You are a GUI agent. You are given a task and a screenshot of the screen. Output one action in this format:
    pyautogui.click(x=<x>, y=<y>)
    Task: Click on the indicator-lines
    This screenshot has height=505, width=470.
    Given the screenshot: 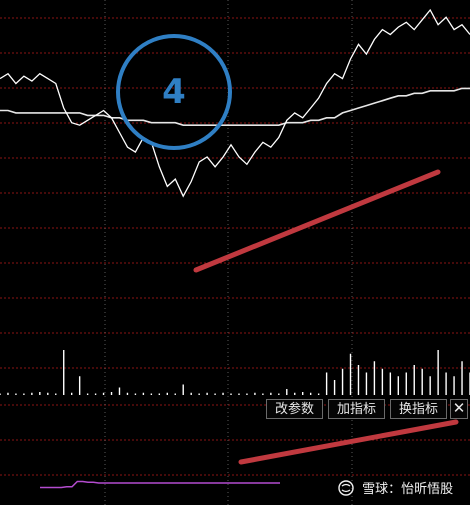 What is the action you would take?
    pyautogui.click(x=160, y=484)
    